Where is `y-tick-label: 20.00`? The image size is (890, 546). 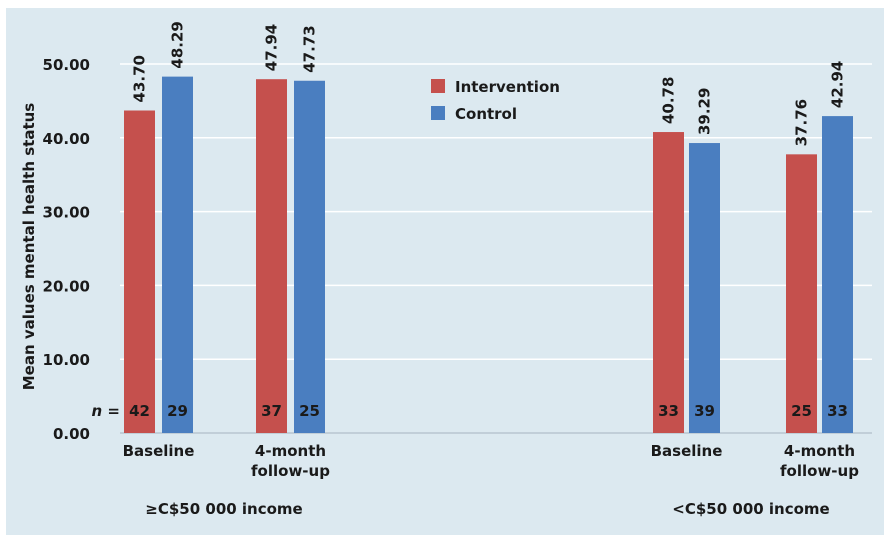
y-tick-label: 20.00 is located at coordinates (66, 286).